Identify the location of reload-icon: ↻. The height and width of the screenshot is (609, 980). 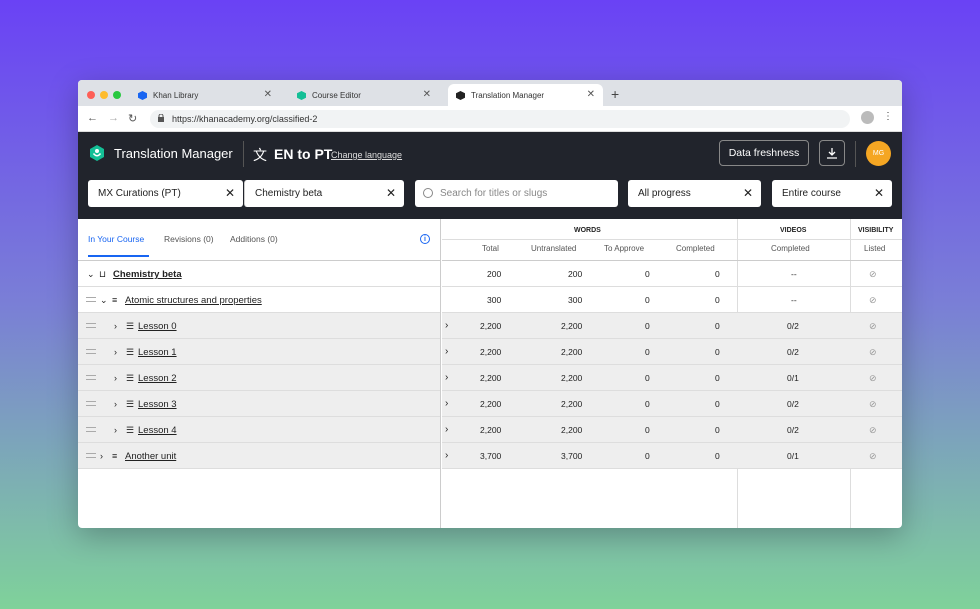
(133, 119).